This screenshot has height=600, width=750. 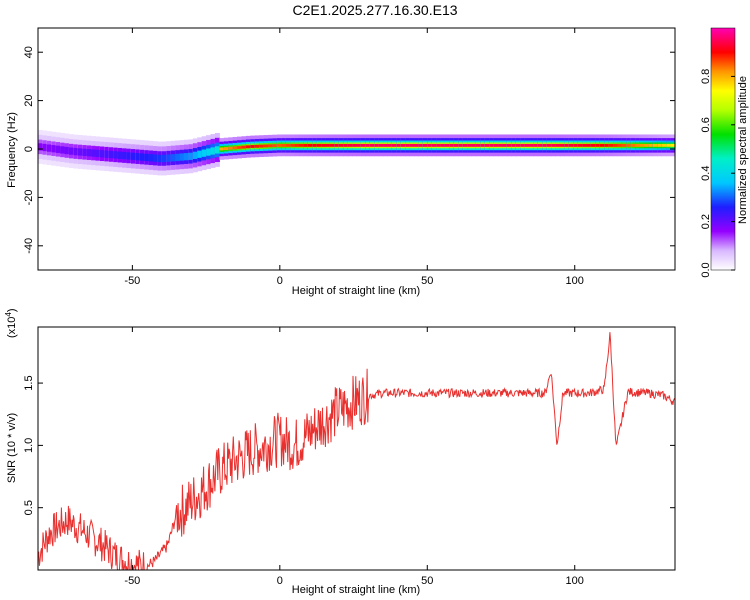 What do you see at coordinates (575, 581) in the screenshot?
I see `bottom-x-tick-label: 100` at bounding box center [575, 581].